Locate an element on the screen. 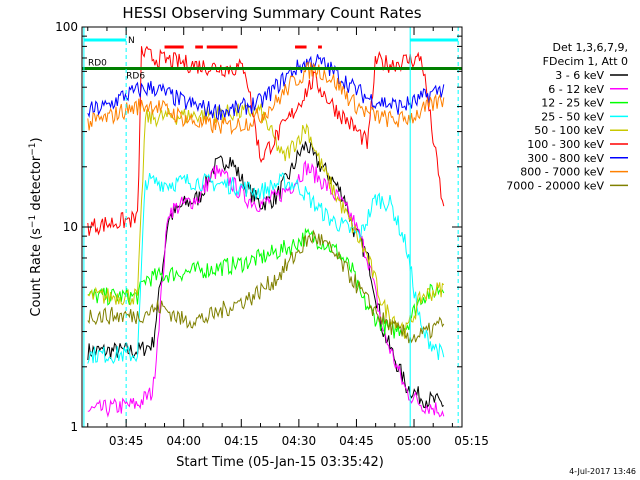 The image size is (640, 480). legend-label-5: 100 - 300 keV is located at coordinates (565, 144).